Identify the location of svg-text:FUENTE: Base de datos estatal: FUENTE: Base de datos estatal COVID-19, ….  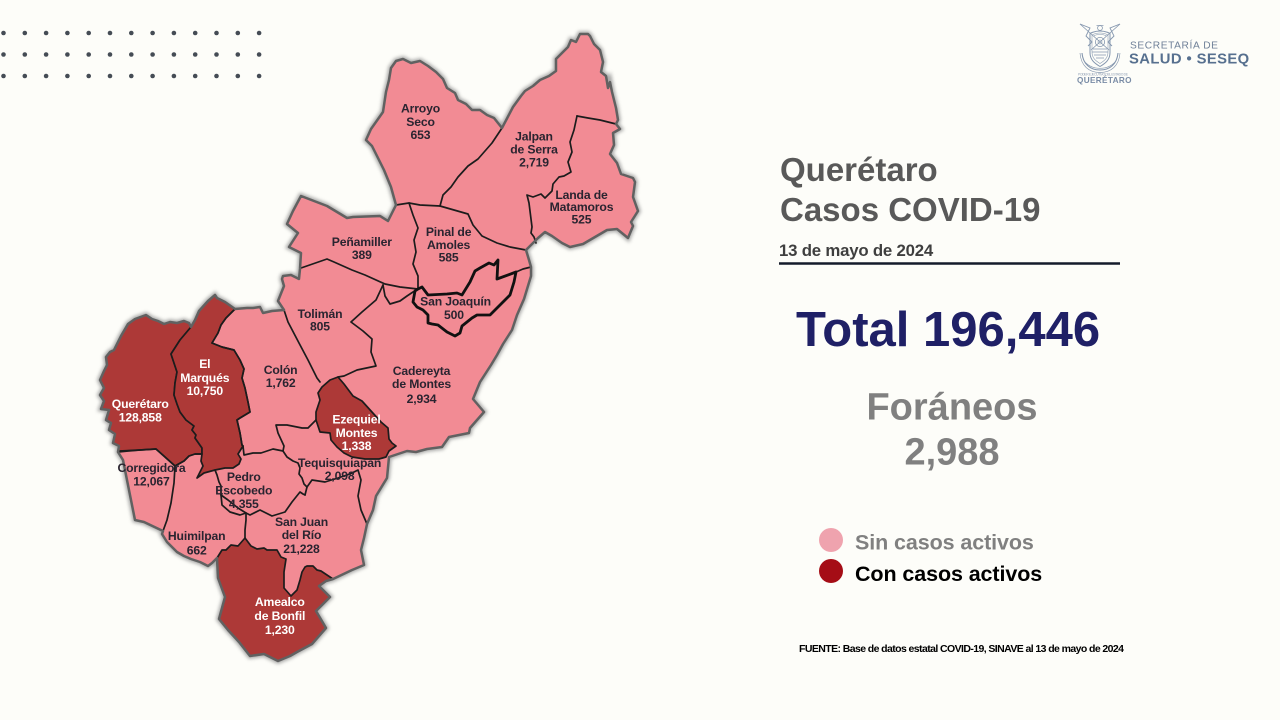
(961, 649).